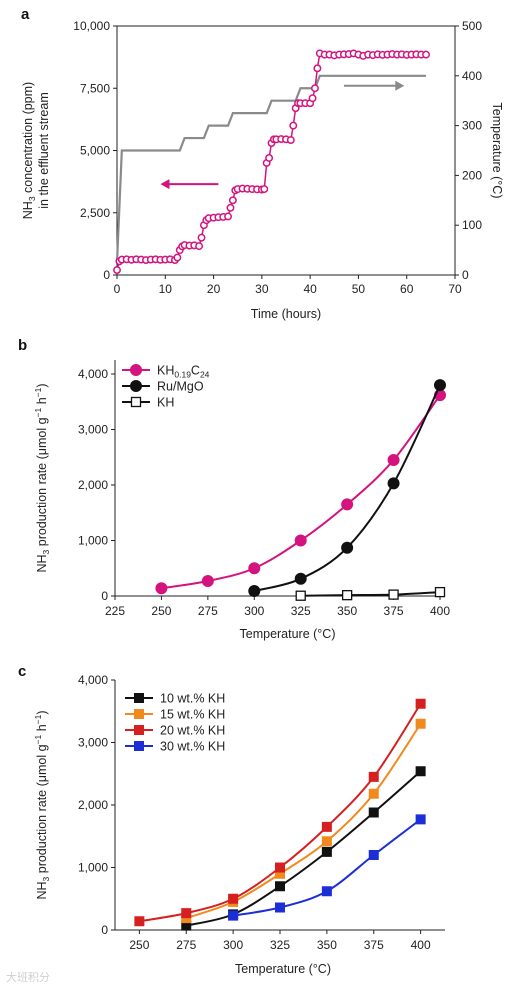  What do you see at coordinates (93, 485) in the screenshot?
I see `panel-b-ytick-label: 2,000` at bounding box center [93, 485].